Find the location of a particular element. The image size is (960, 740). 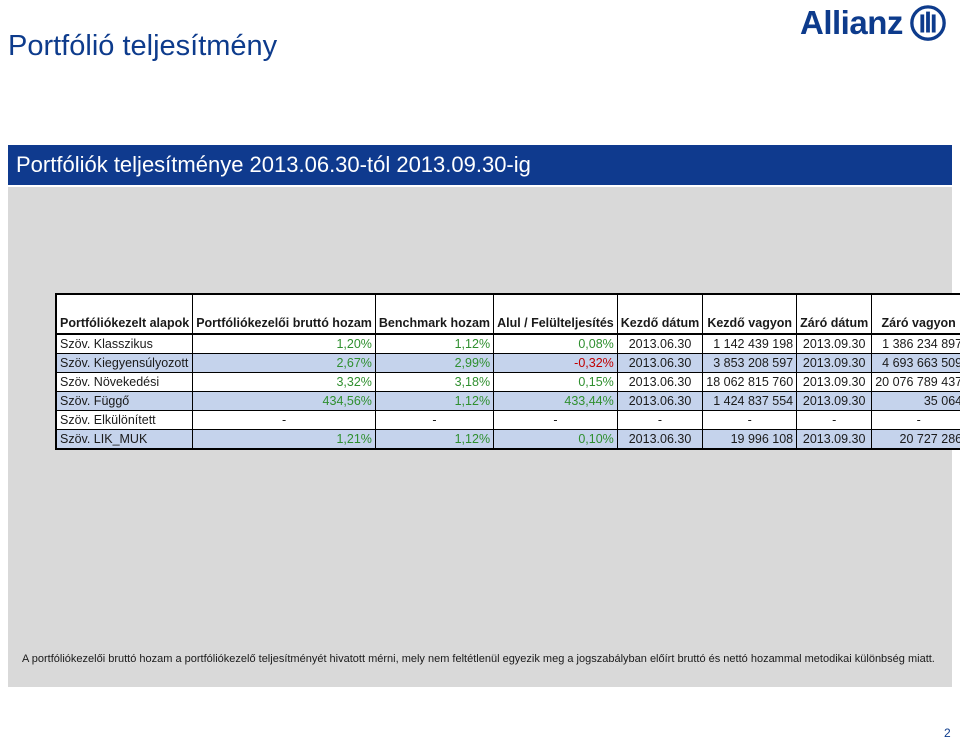

end-assets-cell: 4 693 663 509 is located at coordinates (915, 363).